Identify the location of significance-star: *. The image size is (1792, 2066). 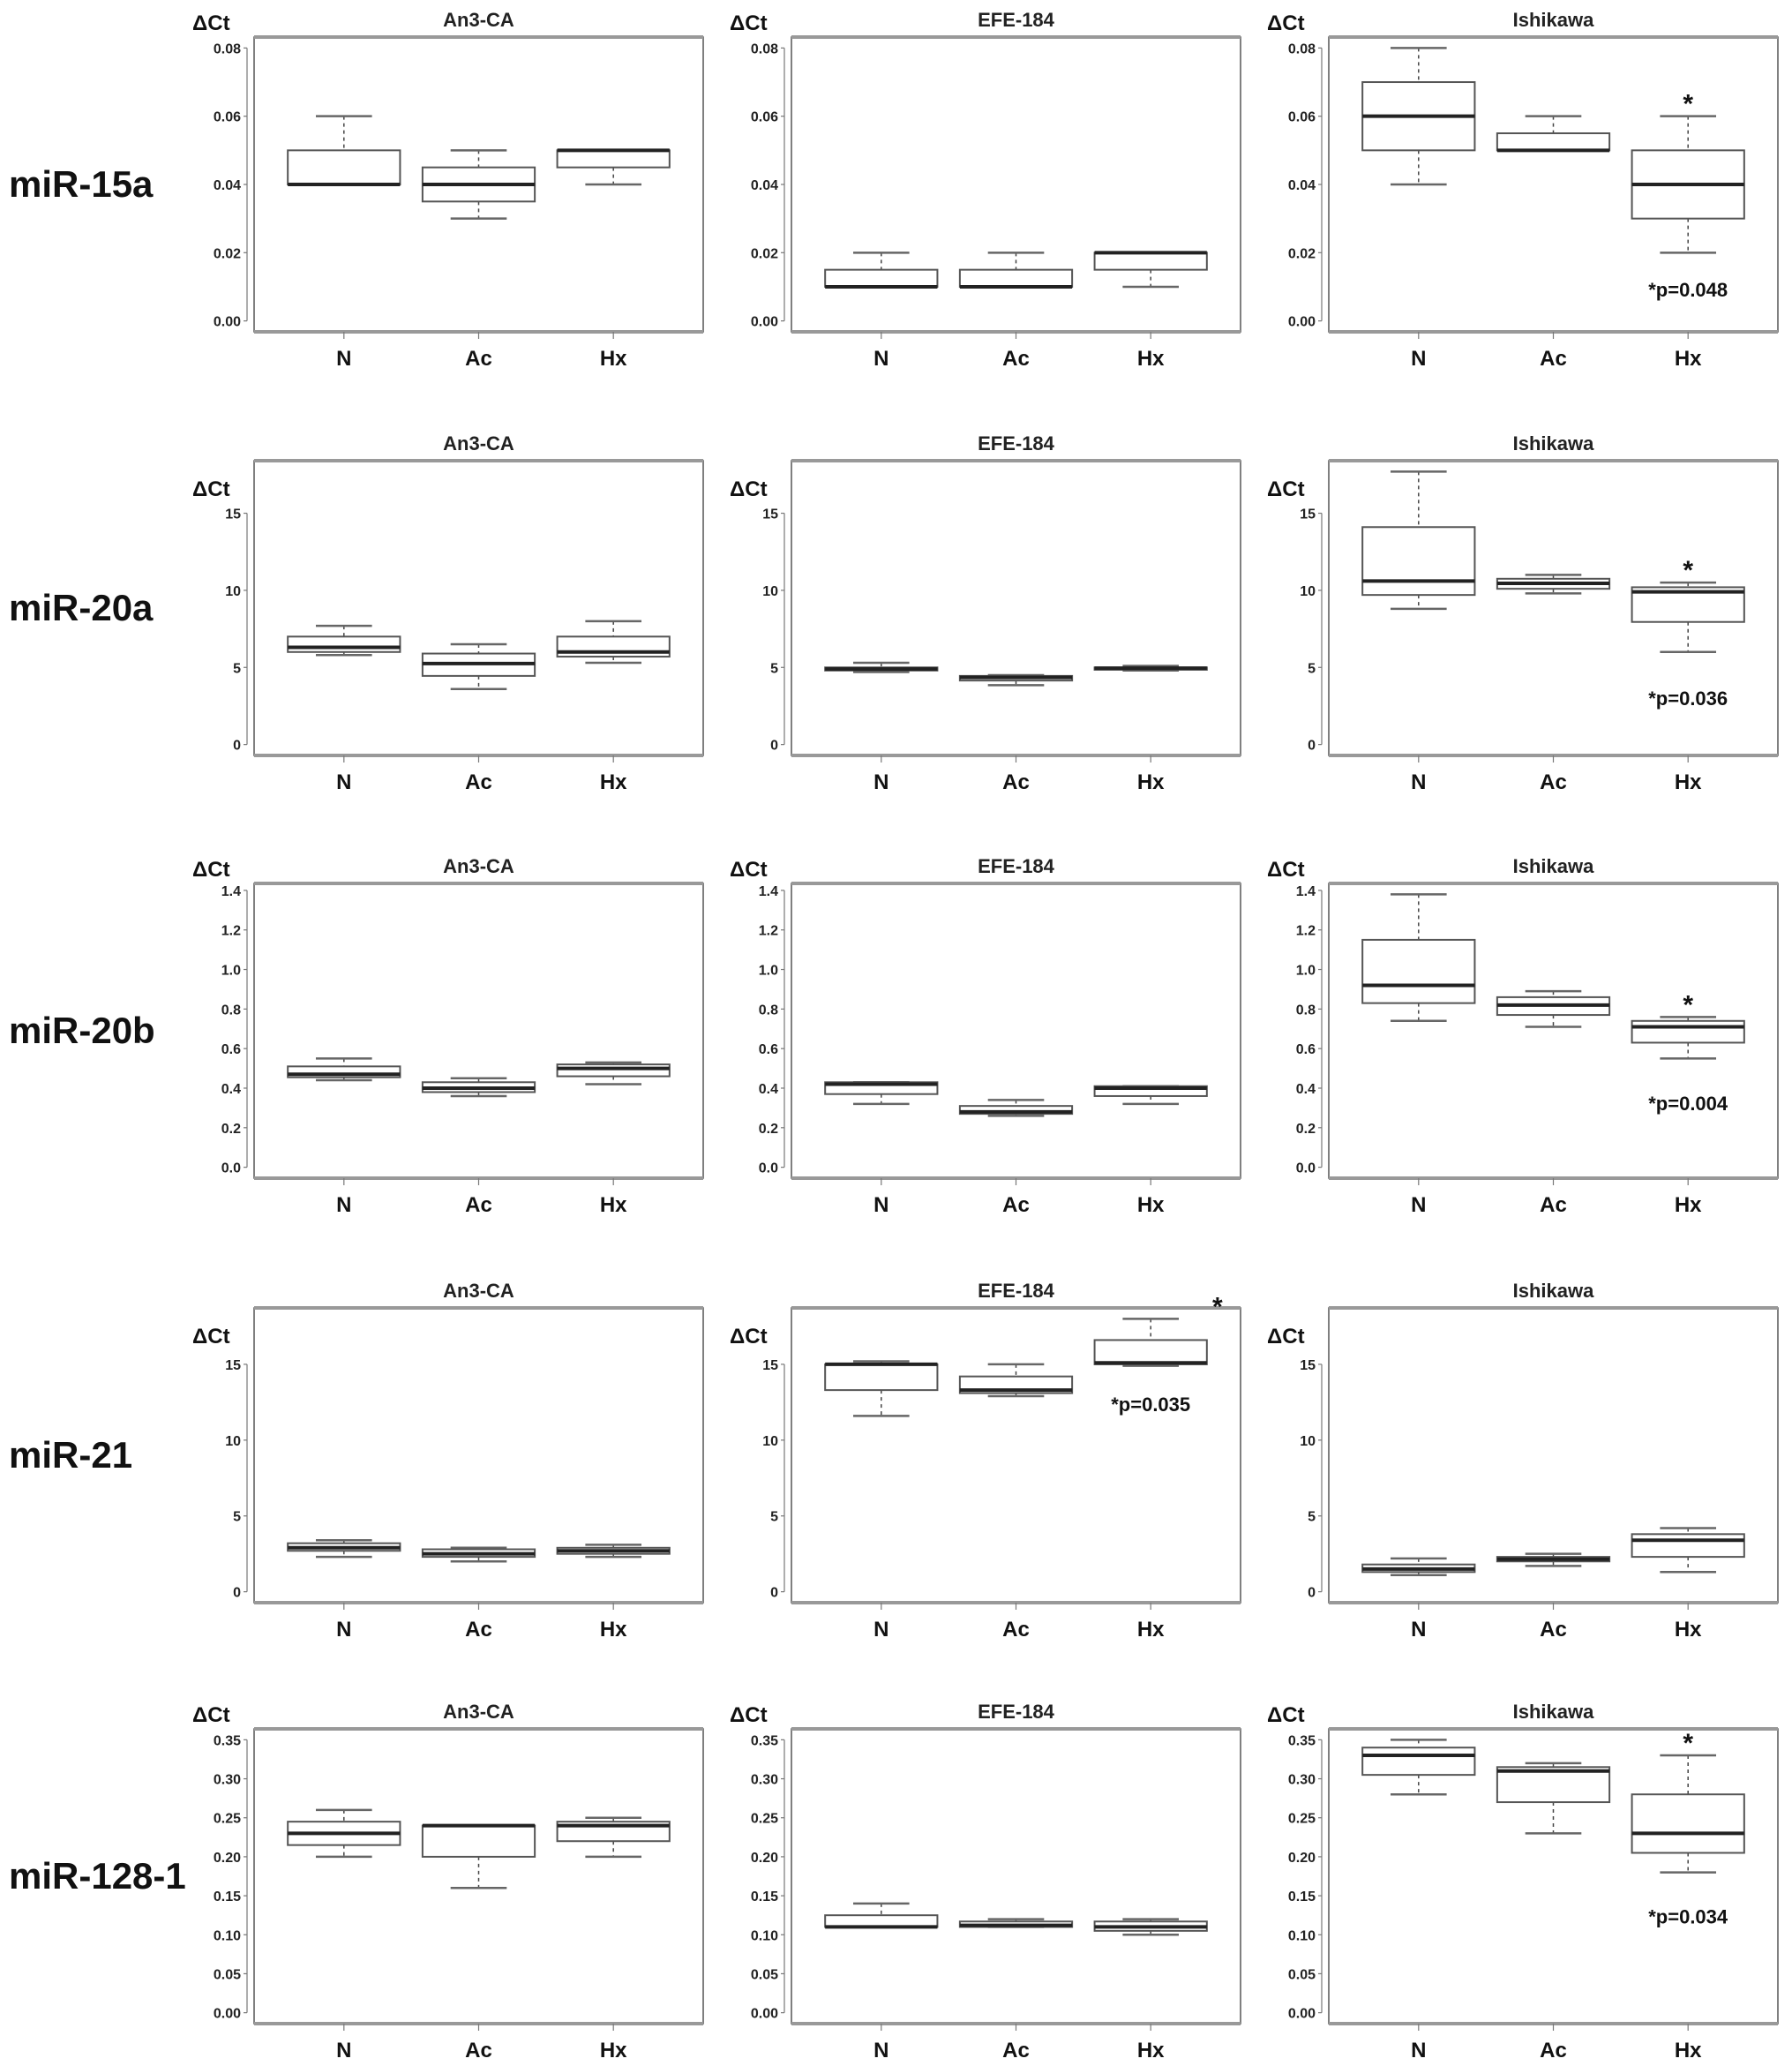
(1688, 571).